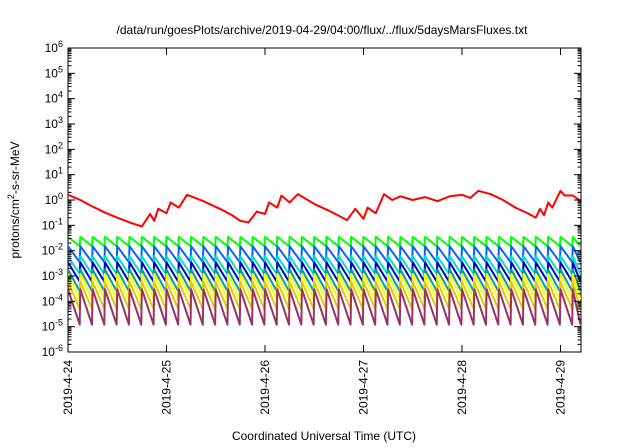  Describe the element at coordinates (54, 123) in the screenshot. I see `y-tick-label: 10³` at that location.